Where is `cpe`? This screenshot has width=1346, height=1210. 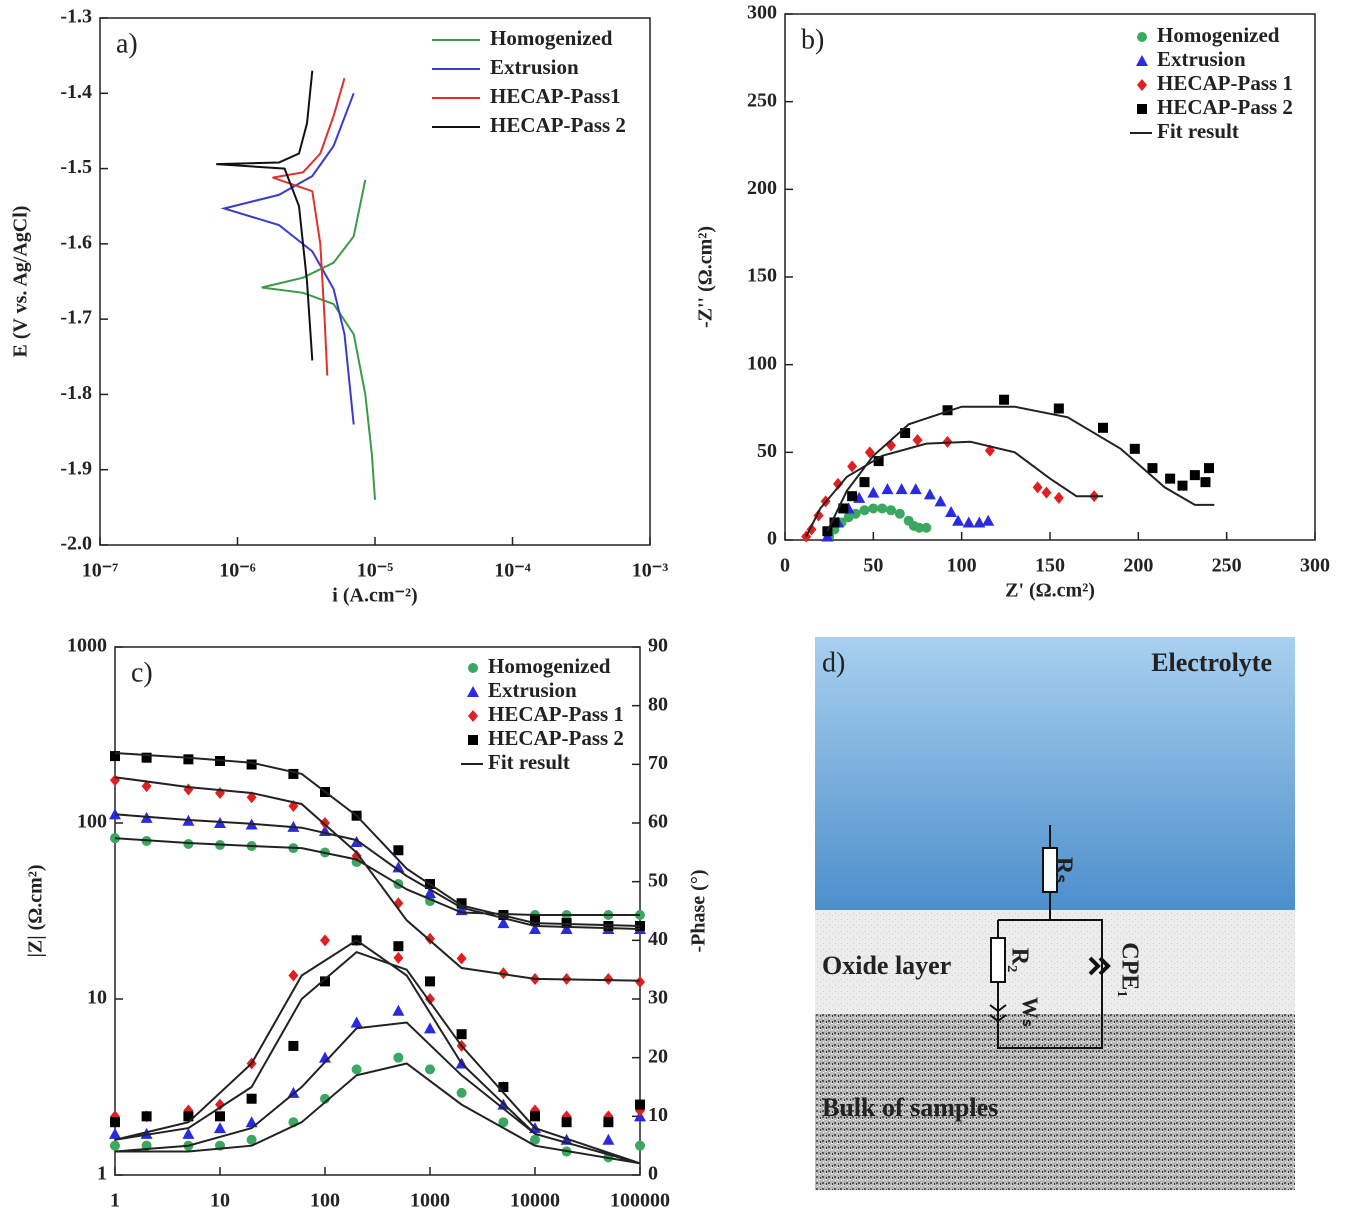 cpe is located at coordinates (1099, 966).